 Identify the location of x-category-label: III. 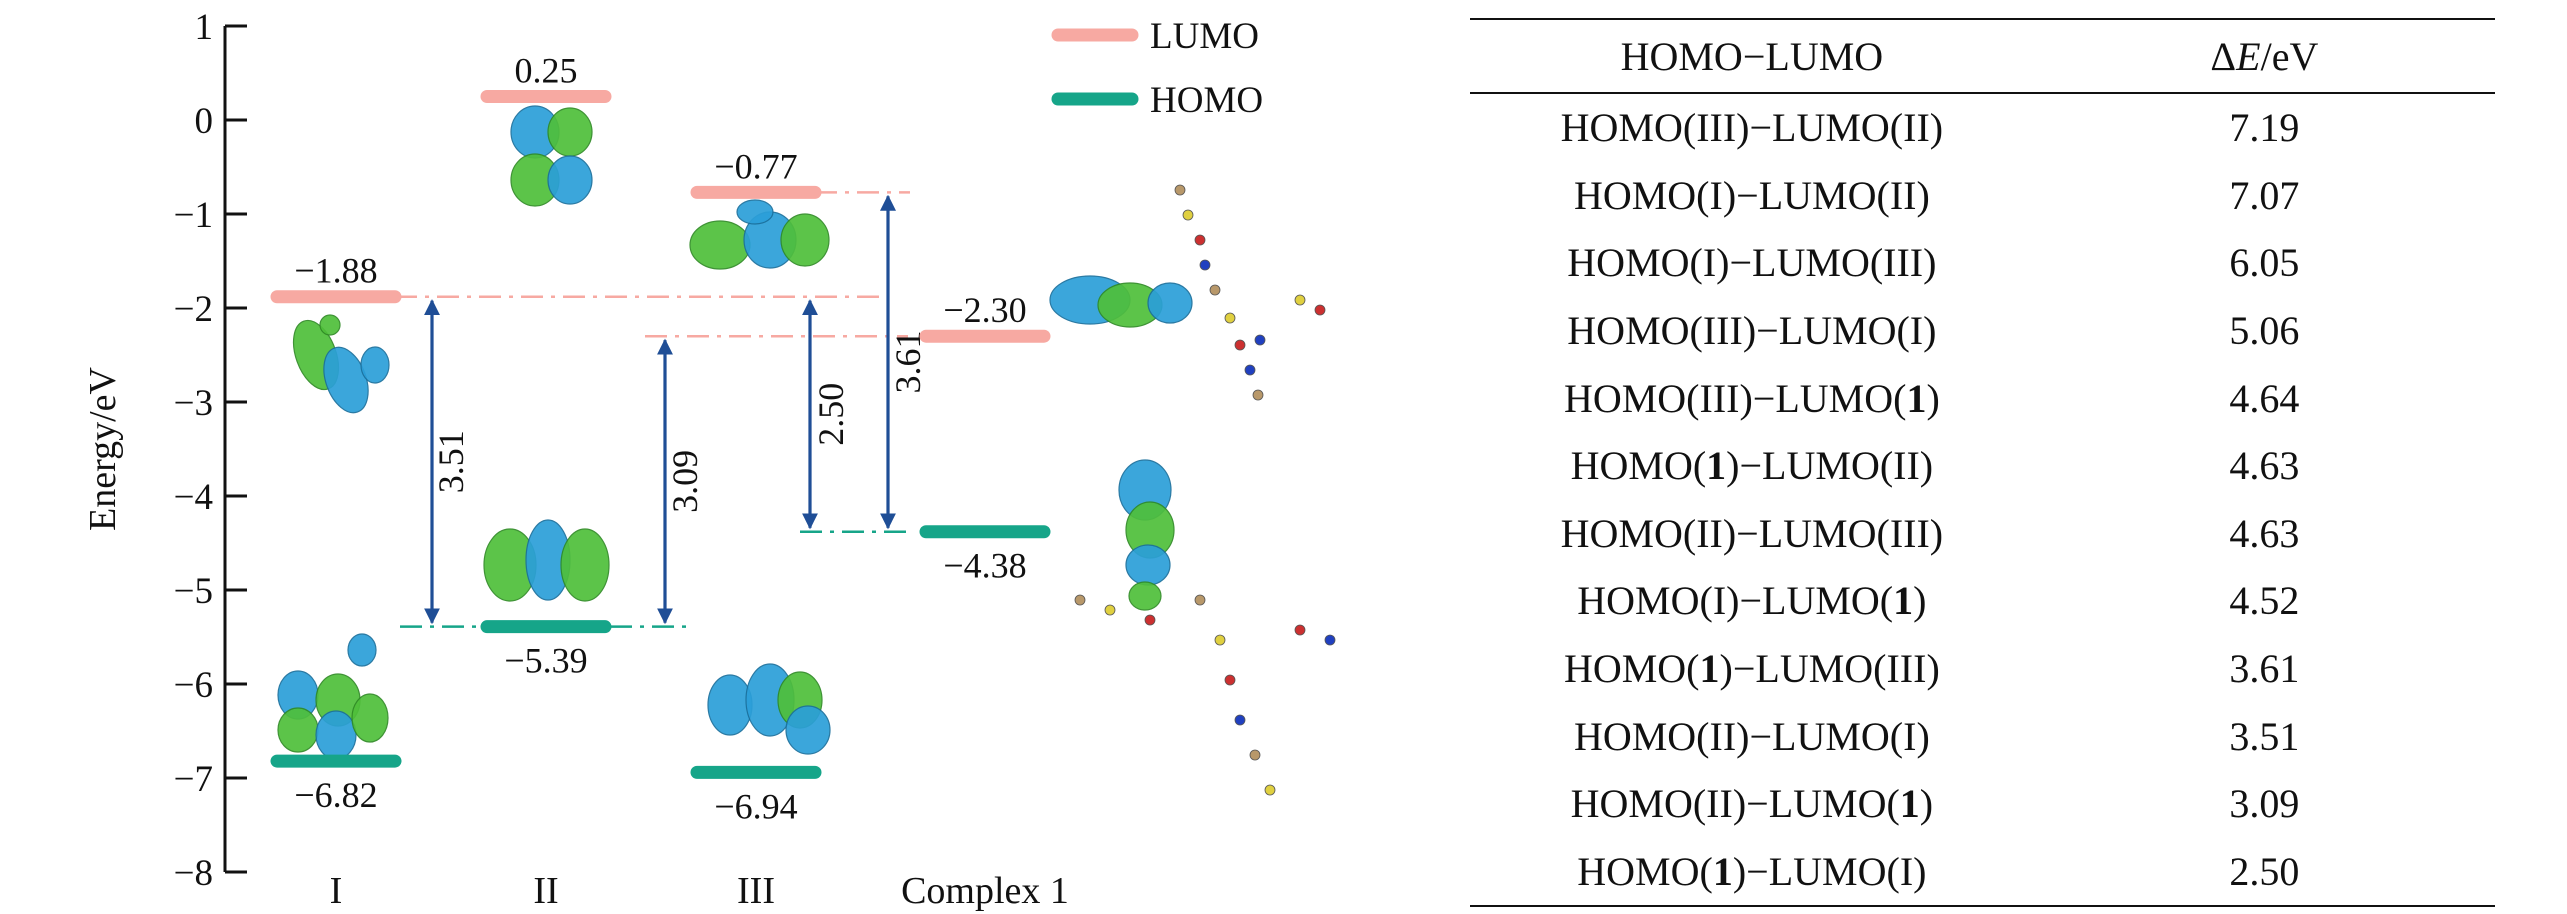
(756, 891).